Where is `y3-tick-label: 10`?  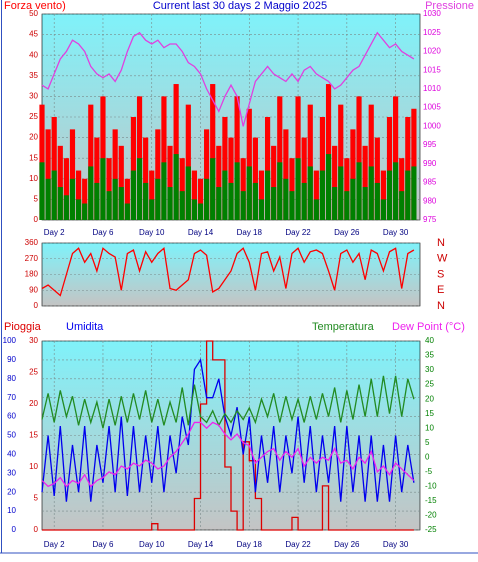 y3-tick-label: 10 is located at coordinates (33, 466).